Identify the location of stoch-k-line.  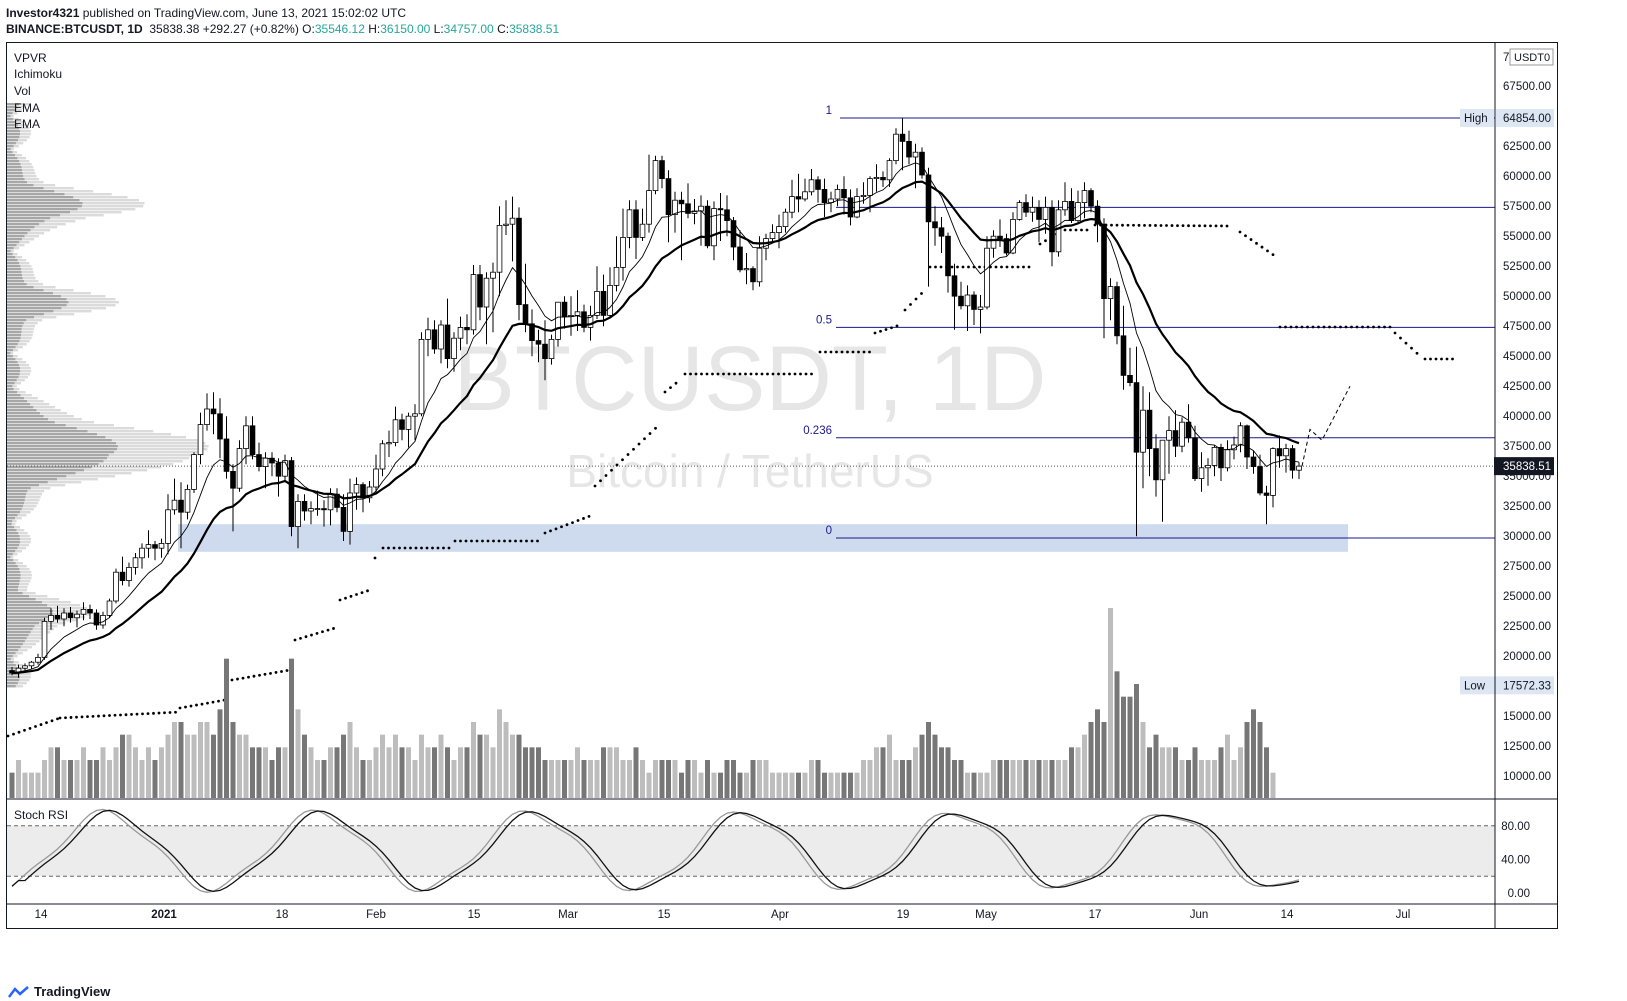
(655, 850).